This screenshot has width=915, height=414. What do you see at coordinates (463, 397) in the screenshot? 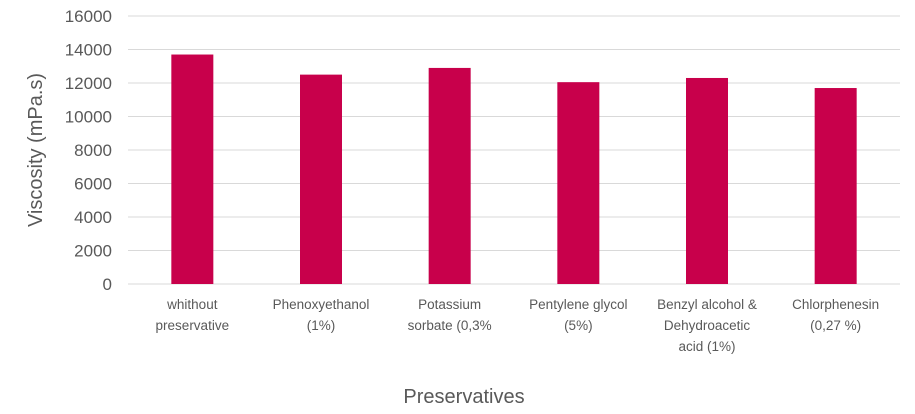
I see `x-axis-title: Preservatives` at bounding box center [463, 397].